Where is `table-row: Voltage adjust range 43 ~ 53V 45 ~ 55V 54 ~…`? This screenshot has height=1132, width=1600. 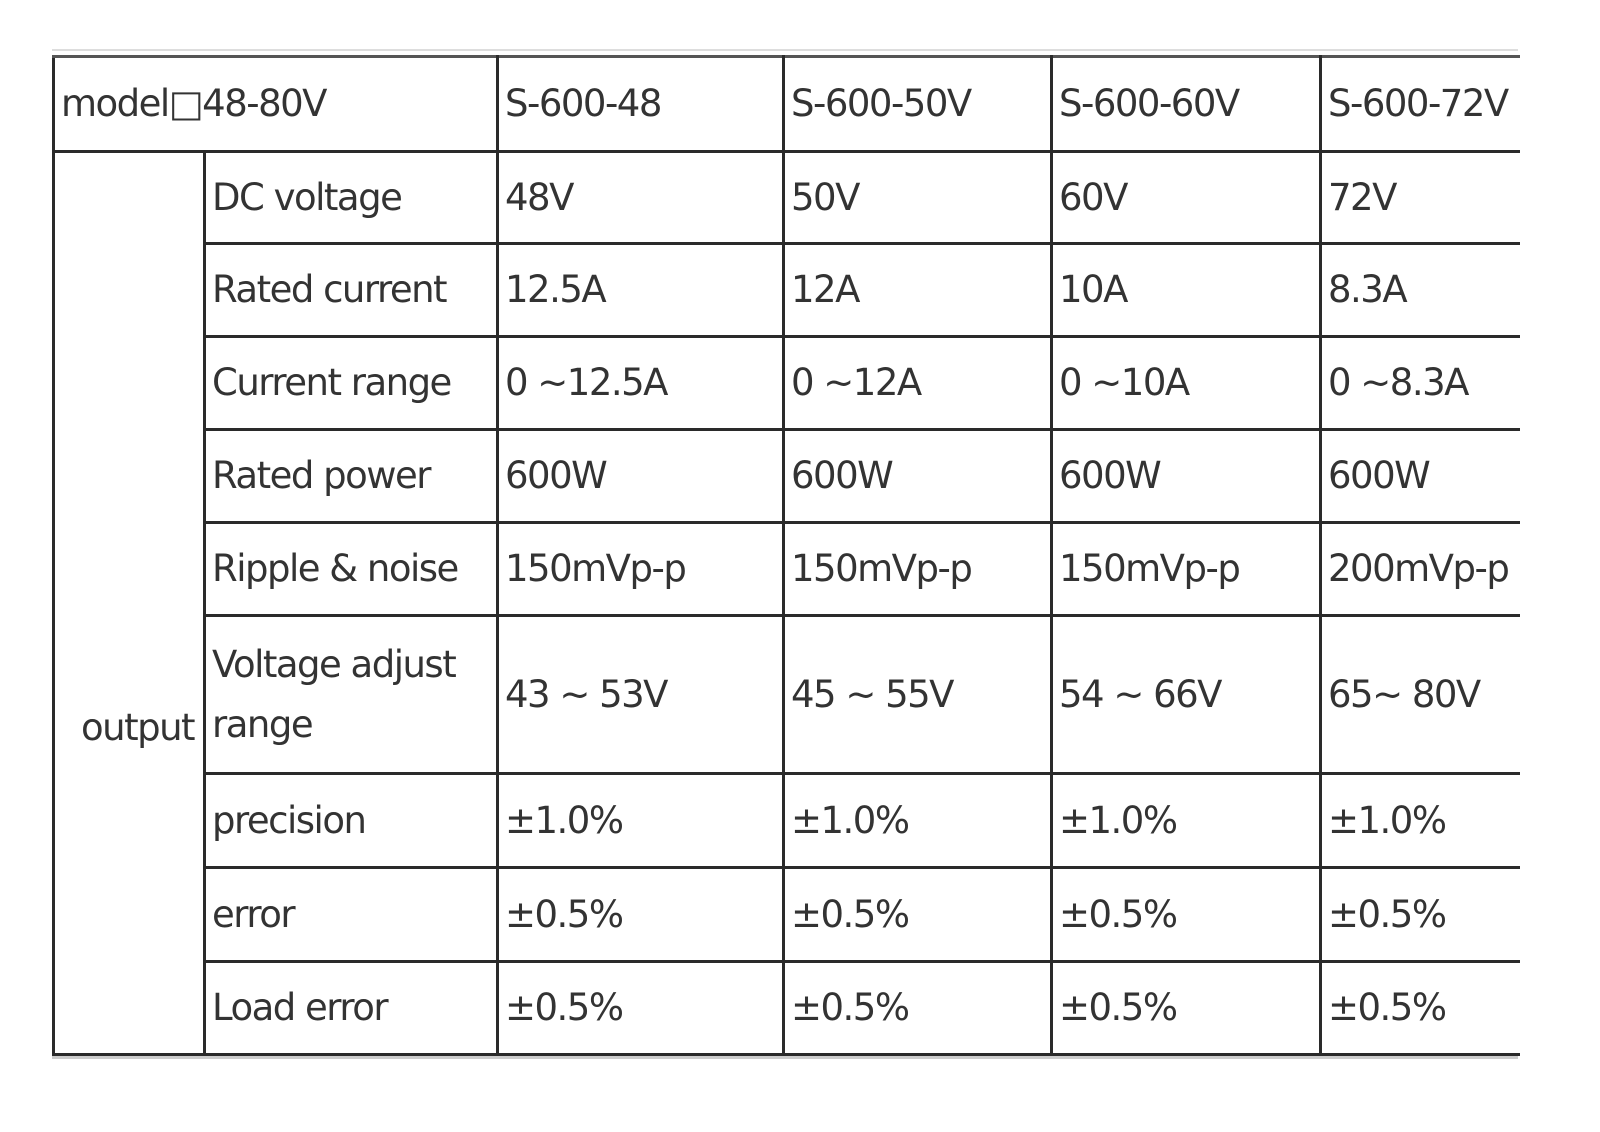
table-row: Voltage adjust range 43 ~ 53V 45 ~ 55V 54 ~… is located at coordinates (787, 694).